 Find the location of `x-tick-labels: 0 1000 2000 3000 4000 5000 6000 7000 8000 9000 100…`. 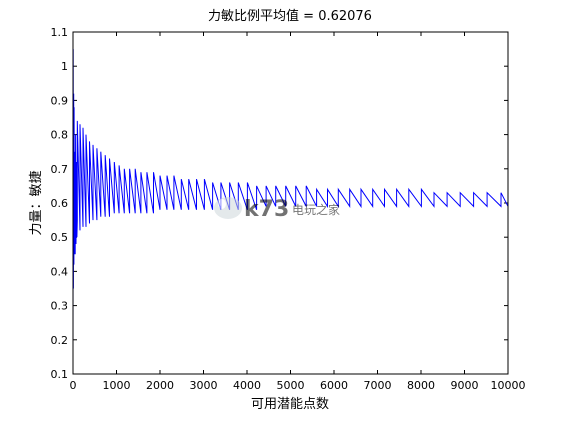

x-tick-labels: 0 1000 2000 3000 4000 5000 6000 7000 8000 9000 100… is located at coordinates (298, 385).